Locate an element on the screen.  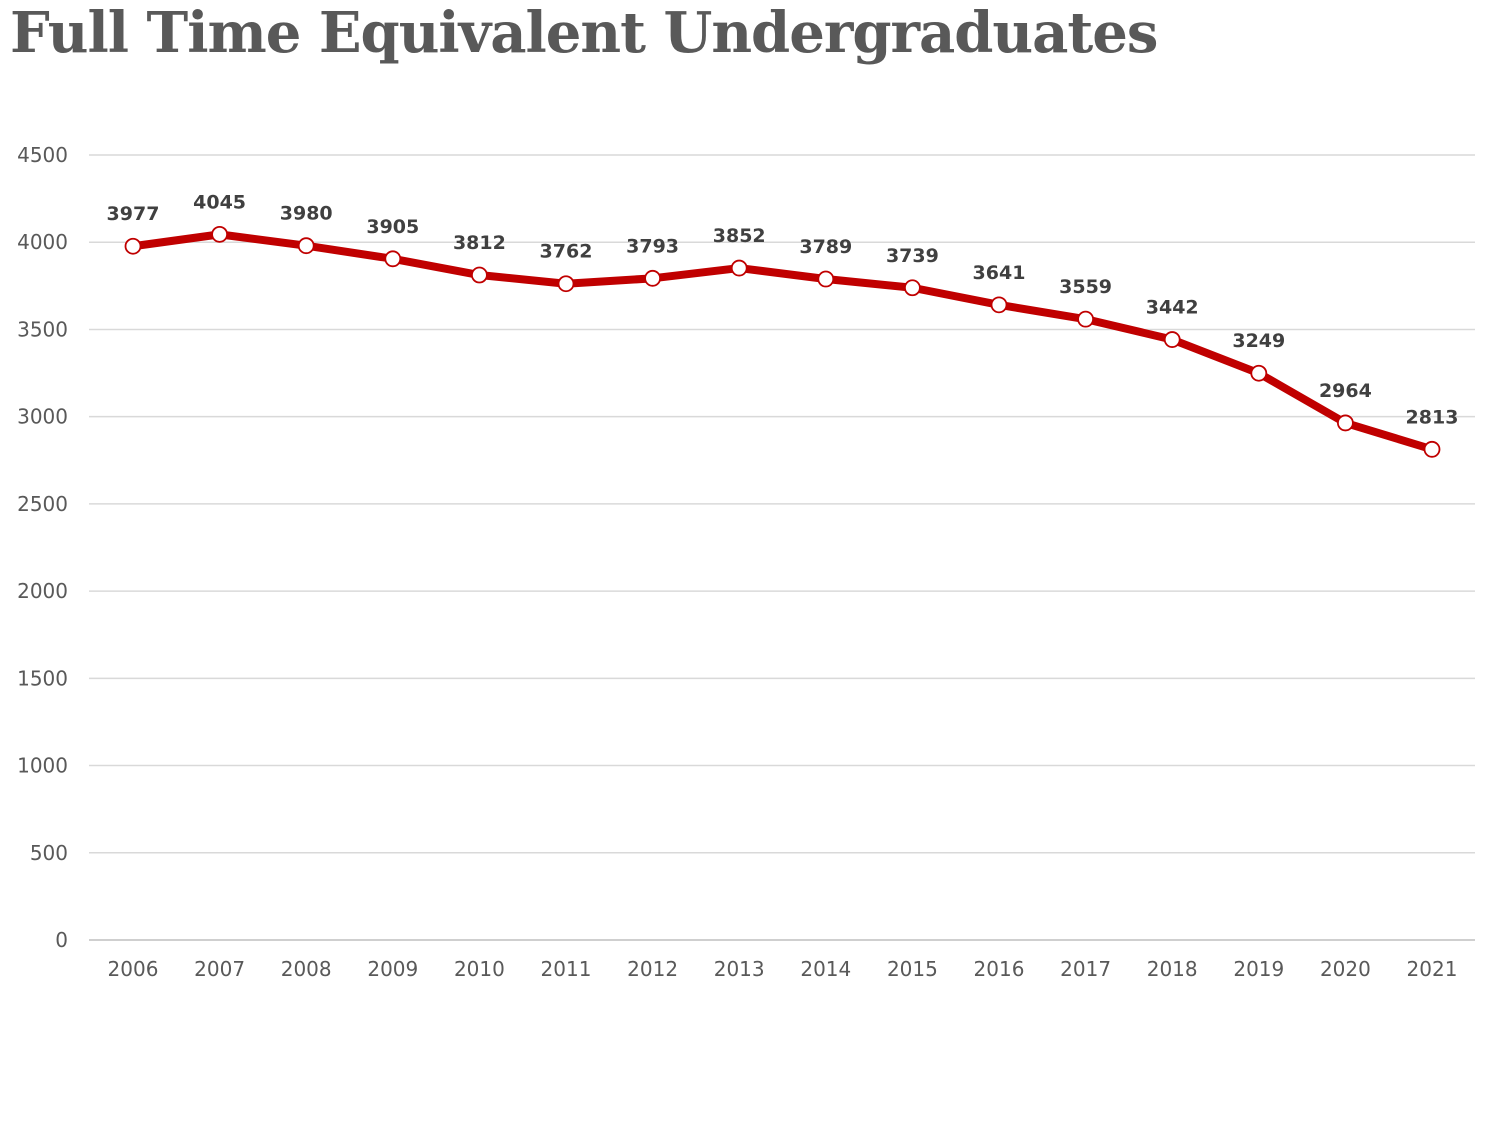
y-tick-label: 500 is located at coordinates (49, 853).